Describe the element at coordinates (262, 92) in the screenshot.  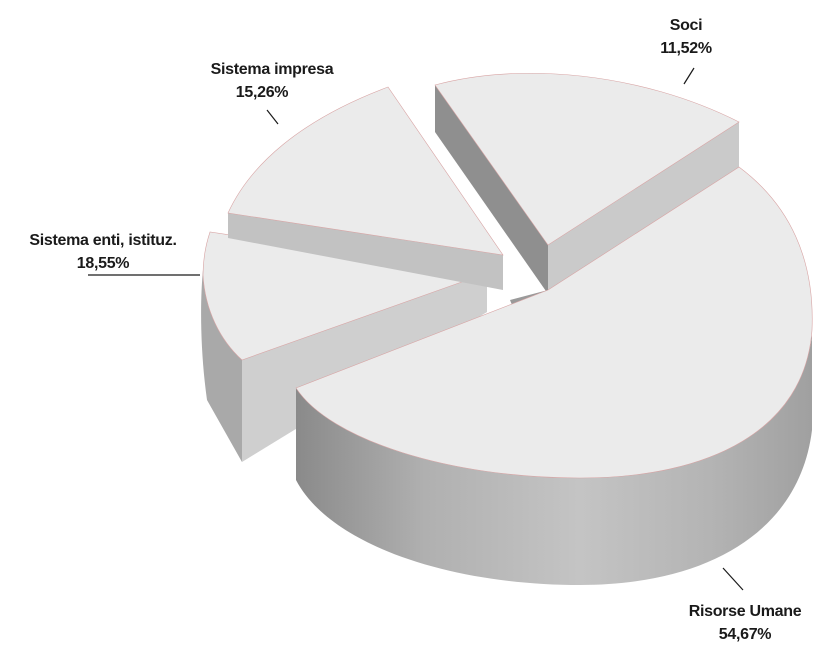
I see `label-sistema-impresa-value: 15,26%` at that location.